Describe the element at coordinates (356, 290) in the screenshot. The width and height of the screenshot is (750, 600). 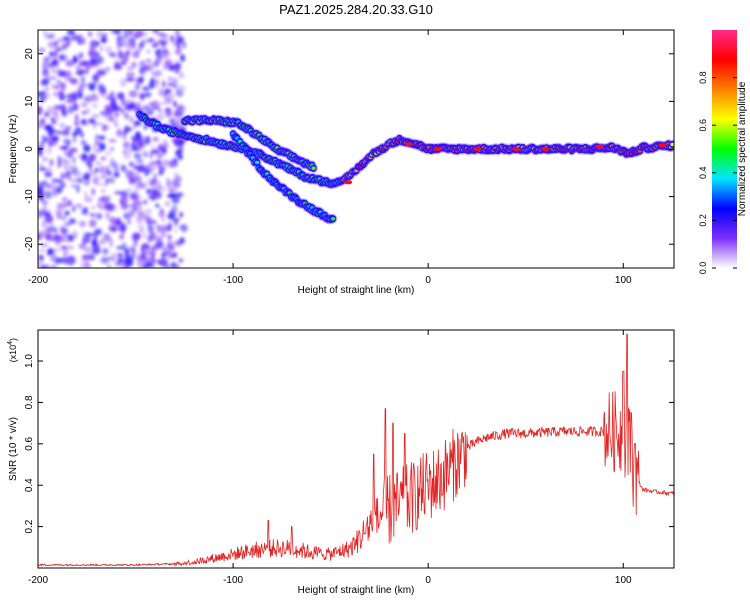
I see `spectrogram-x-axis-label: Height of straight line (km)` at that location.